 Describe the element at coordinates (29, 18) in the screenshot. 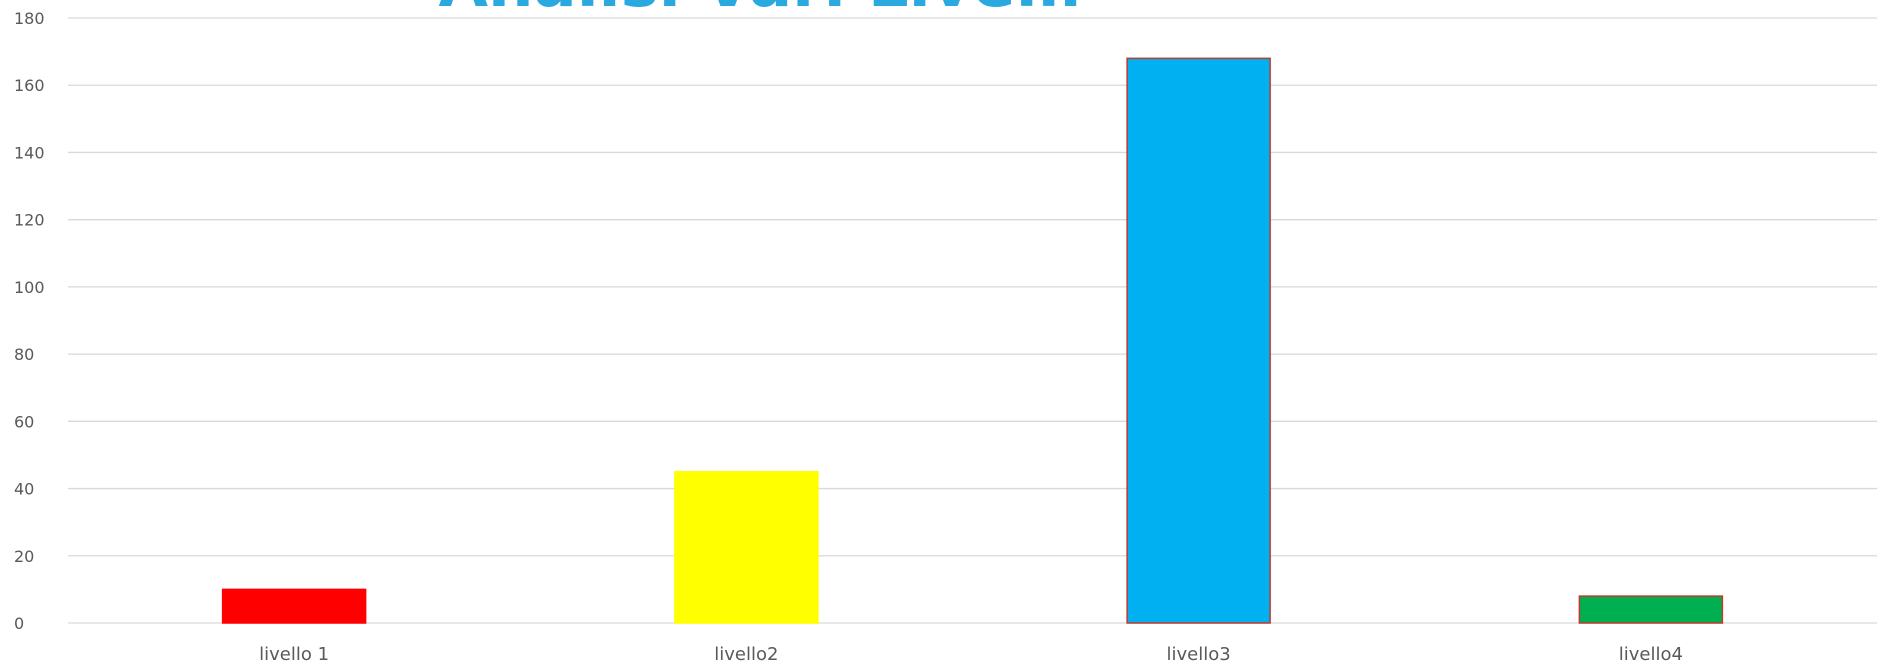

I see `y-tick-label: 180` at that location.